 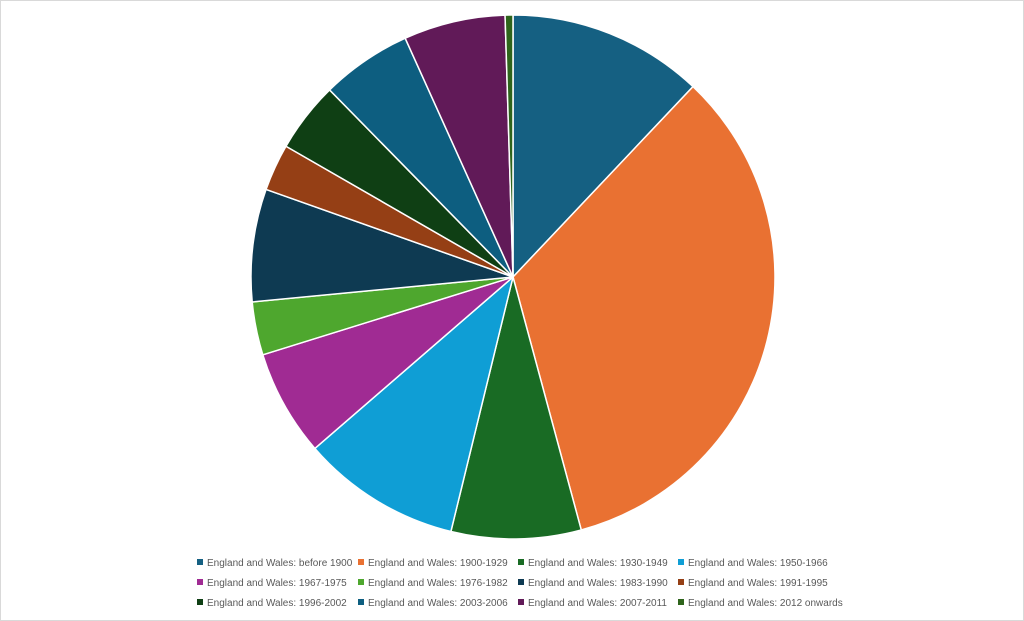 I want to click on legend-item-0: England and Wales: before 1900, so click(x=274, y=564).